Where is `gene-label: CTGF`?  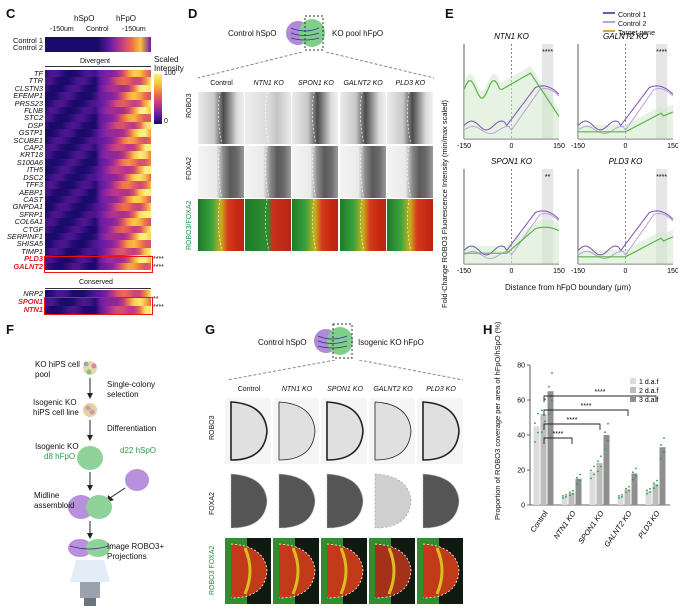 gene-label: CTGF is located at coordinates (32, 229).